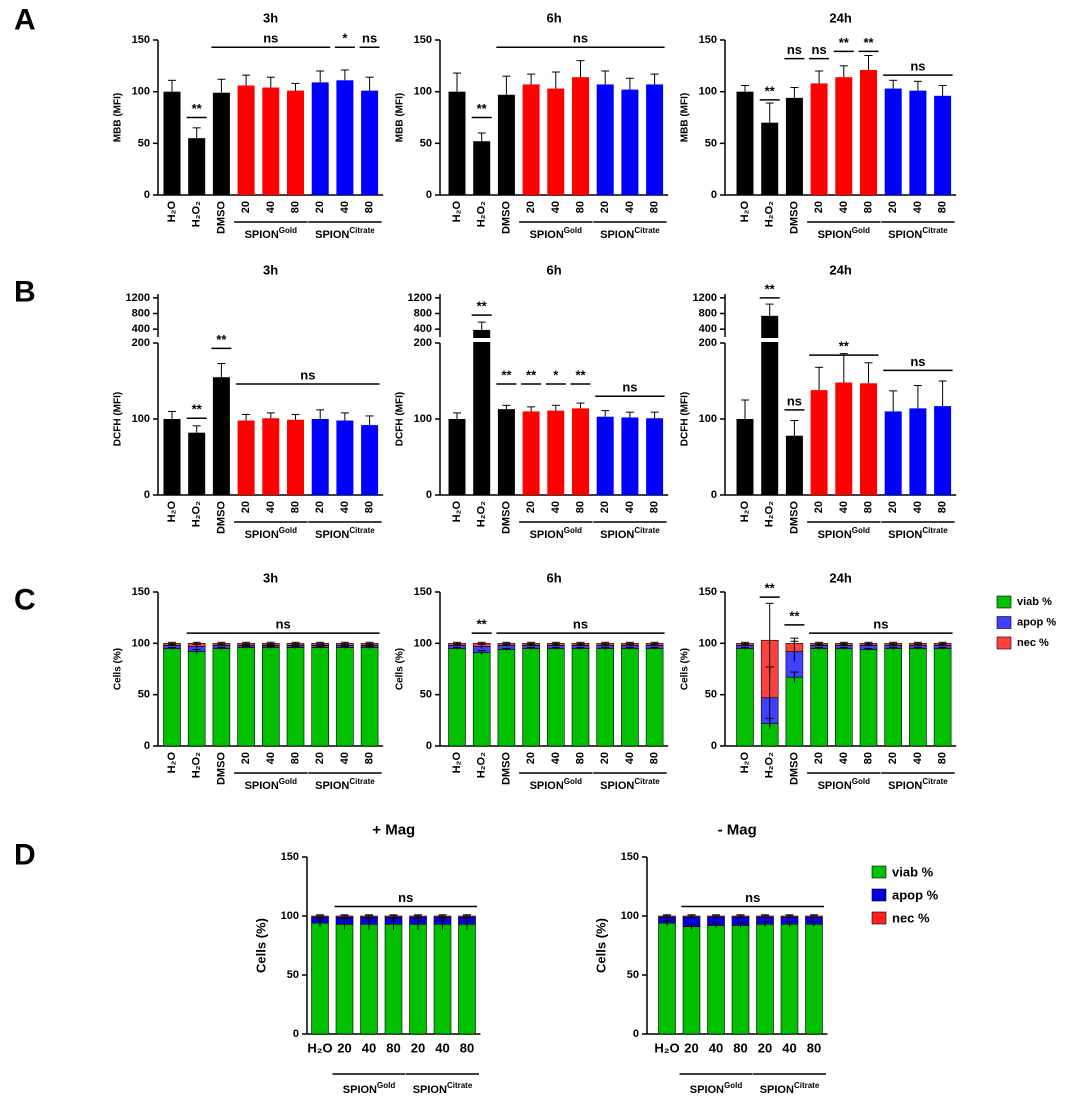 The image size is (1065, 1100). Describe the element at coordinates (553, 340) in the screenshot. I see `axis-break` at that location.